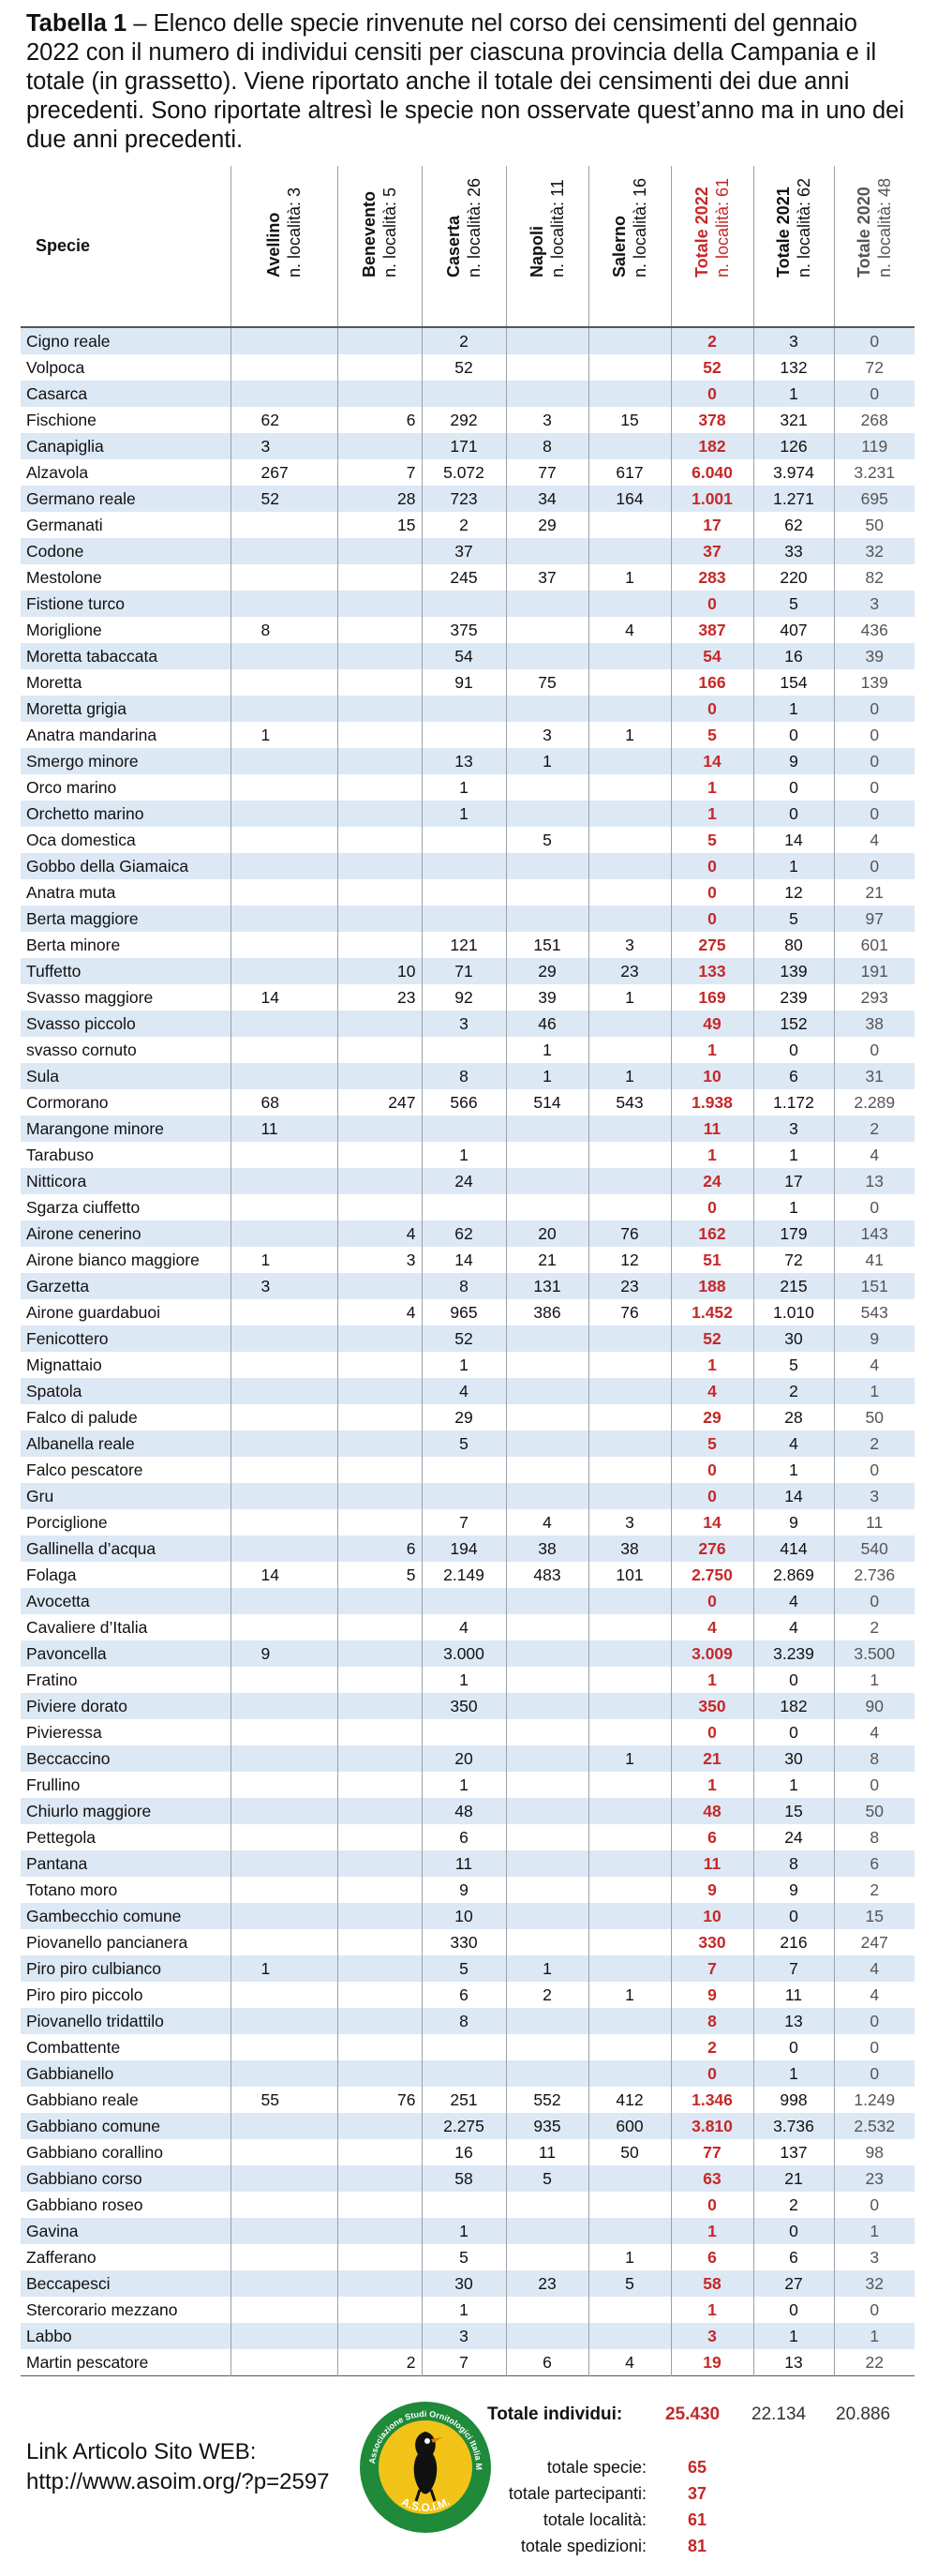 The image size is (937, 2576). What do you see at coordinates (104, 1916) in the screenshot?
I see `species-name: Gambecchio comune` at bounding box center [104, 1916].